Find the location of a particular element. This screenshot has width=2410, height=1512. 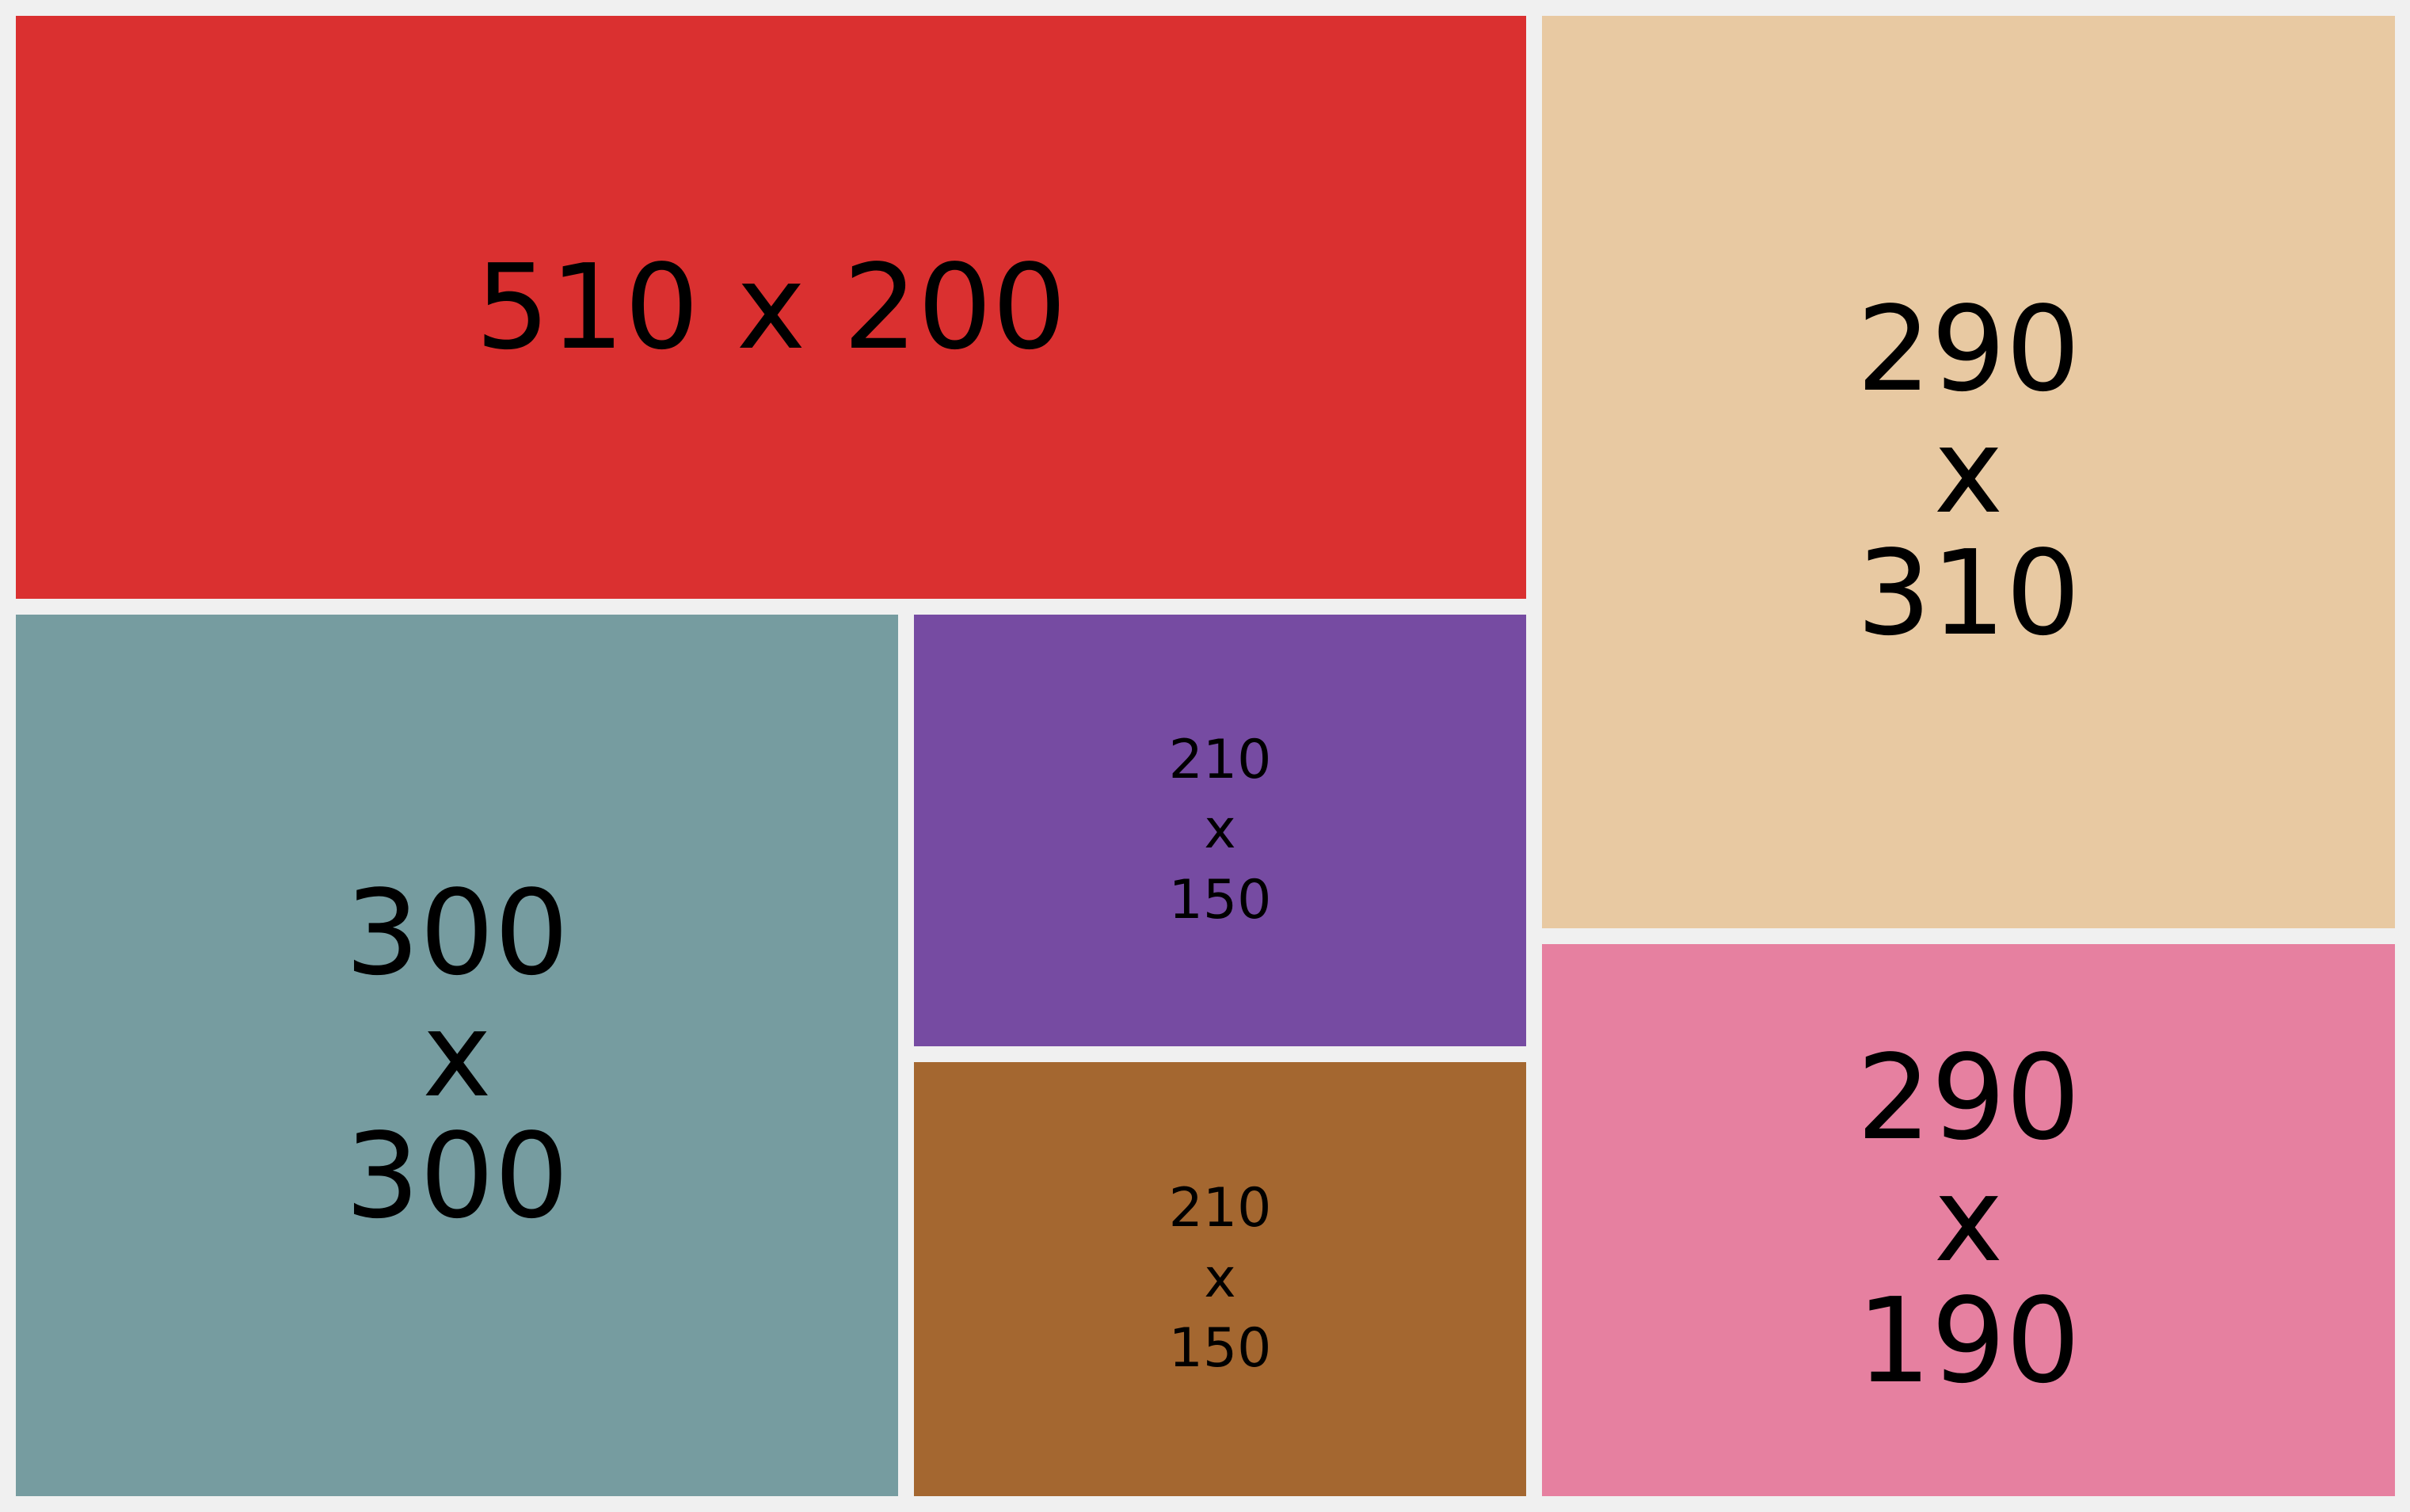

tile-label: 510 x 200 is located at coordinates (771, 307).